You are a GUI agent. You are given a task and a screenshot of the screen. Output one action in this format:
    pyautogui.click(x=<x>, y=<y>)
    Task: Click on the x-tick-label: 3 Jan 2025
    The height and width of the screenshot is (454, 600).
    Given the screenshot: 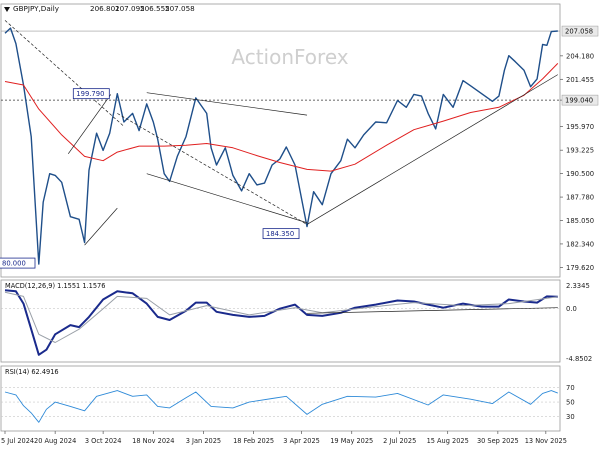 What is the action you would take?
    pyautogui.click(x=203, y=441)
    